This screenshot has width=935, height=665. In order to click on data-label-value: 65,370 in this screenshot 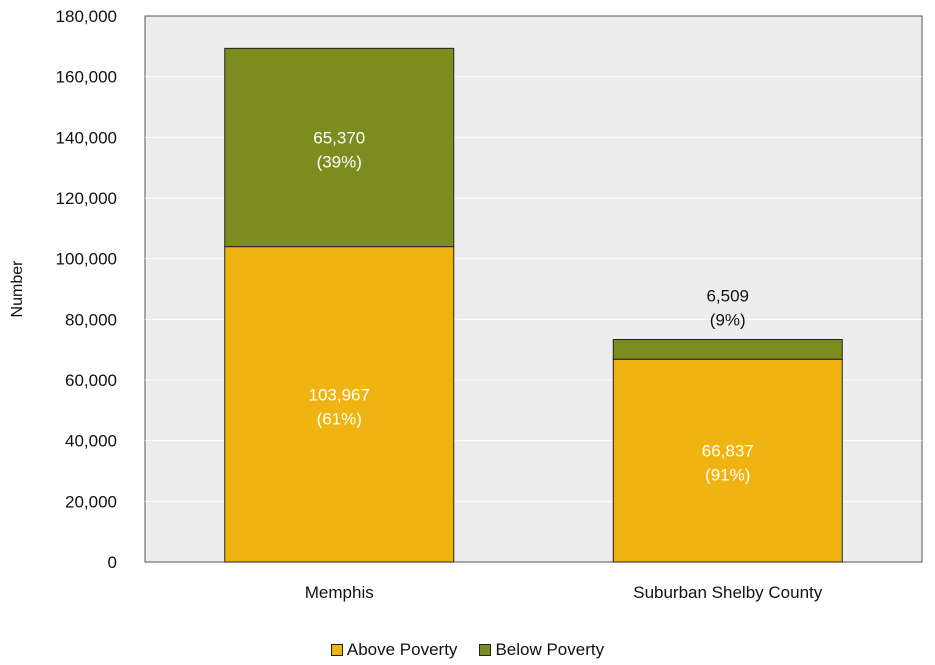, I will do `click(339, 137)`.